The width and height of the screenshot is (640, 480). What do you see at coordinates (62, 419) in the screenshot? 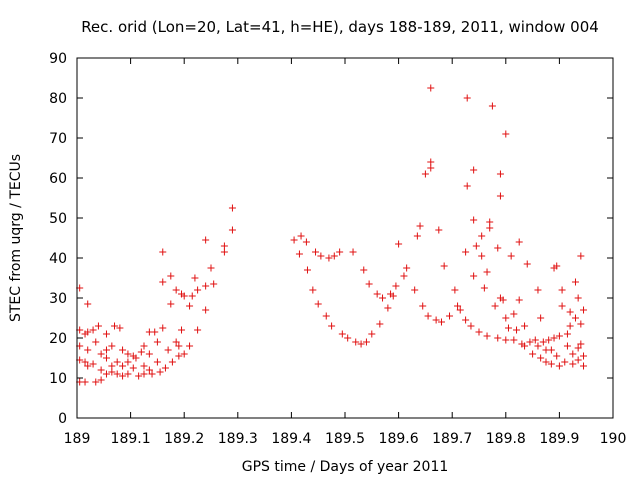
I see `y-tick-label: 0` at bounding box center [62, 419].